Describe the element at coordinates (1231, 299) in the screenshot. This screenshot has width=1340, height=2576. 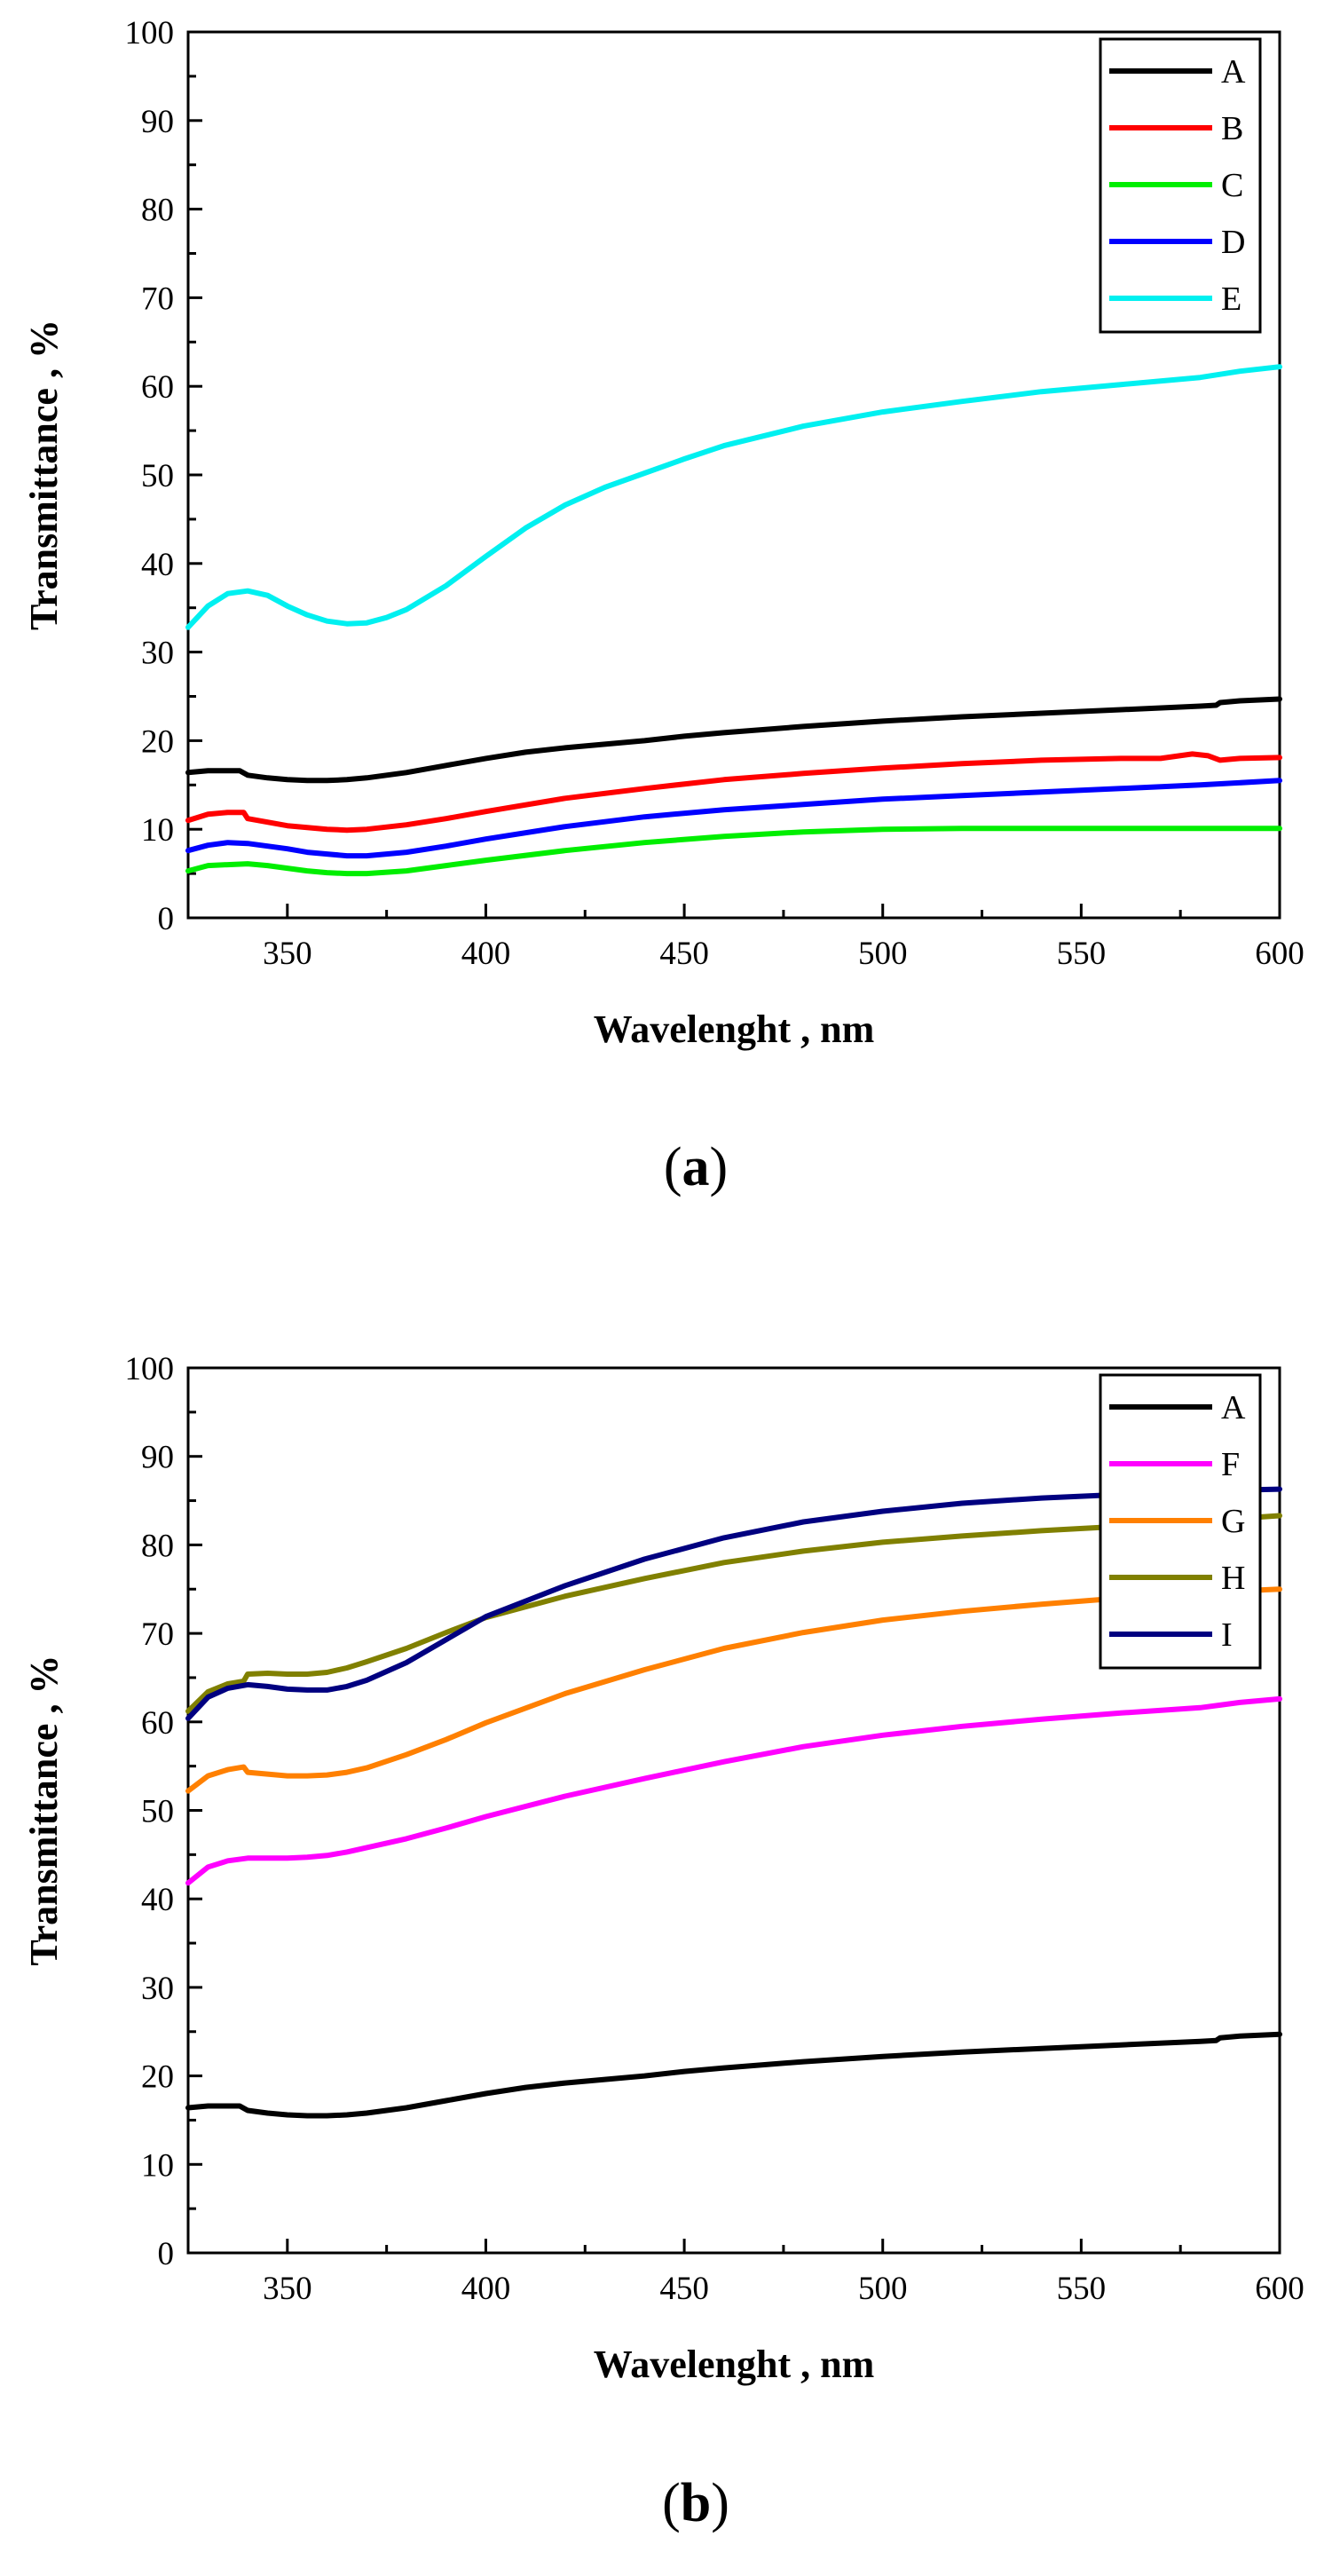
I see `legend-label-E: E` at that location.